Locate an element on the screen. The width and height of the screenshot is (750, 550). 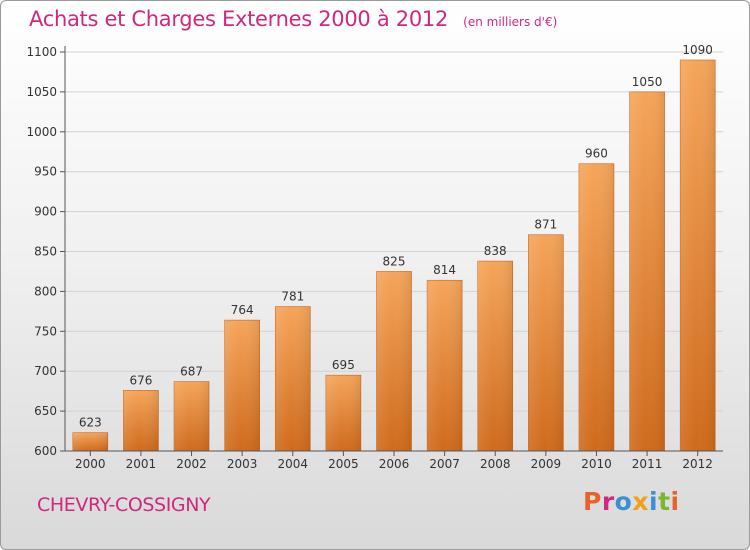
y-tick-label: 800 is located at coordinates (45, 291).